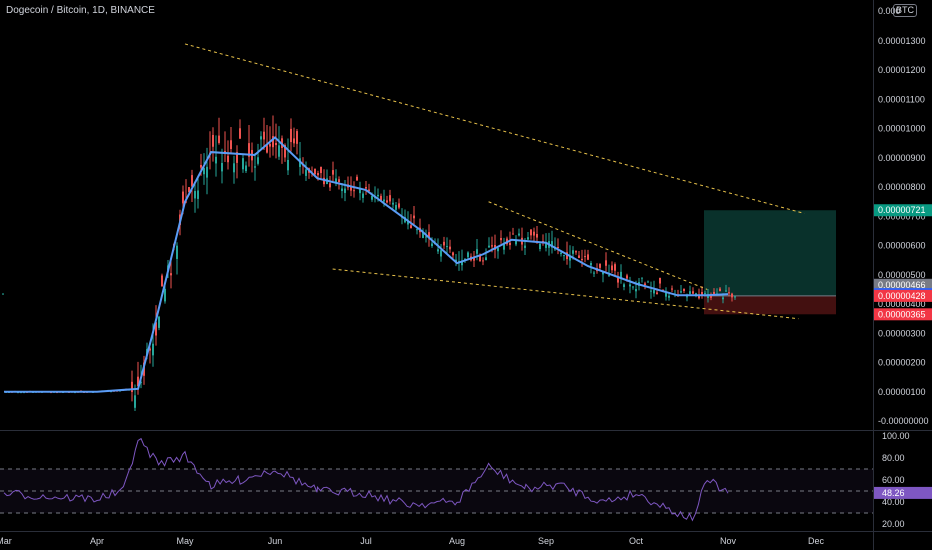 This screenshot has width=932, height=550. What do you see at coordinates (902, 333) in the screenshot?
I see `price-tick-label: 0.00000300` at bounding box center [902, 333].